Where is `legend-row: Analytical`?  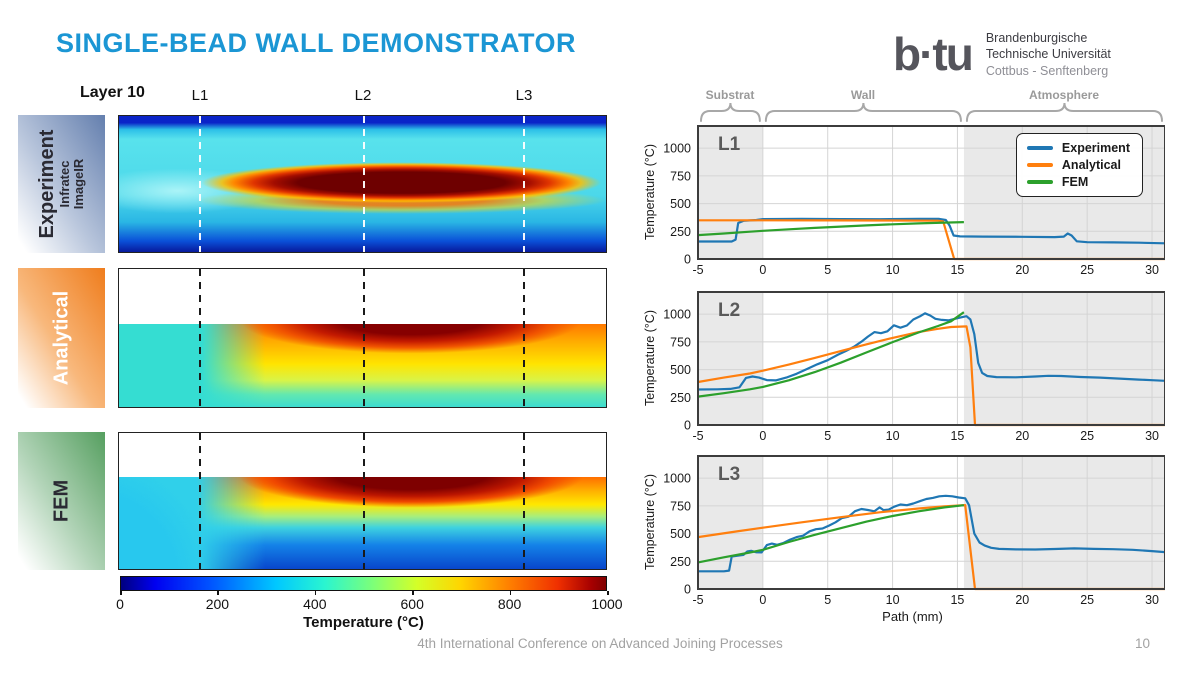 legend-row: Analytical is located at coordinates (1078, 165).